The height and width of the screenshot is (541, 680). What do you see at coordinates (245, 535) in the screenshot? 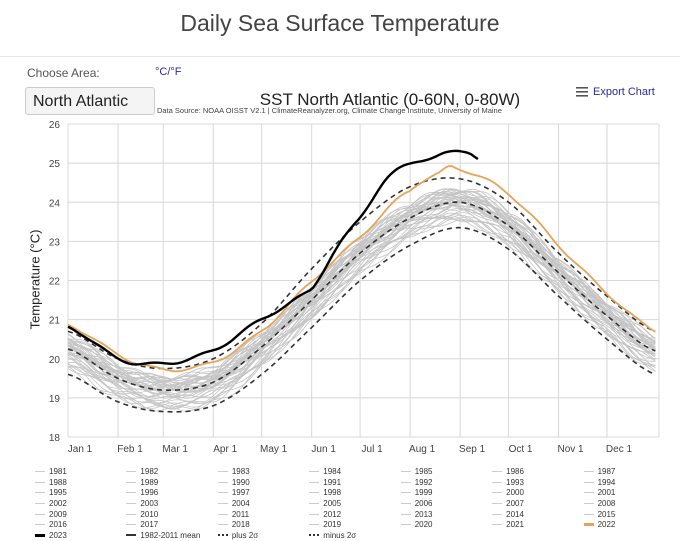
I see `legend-label: plus 2σ` at bounding box center [245, 535].